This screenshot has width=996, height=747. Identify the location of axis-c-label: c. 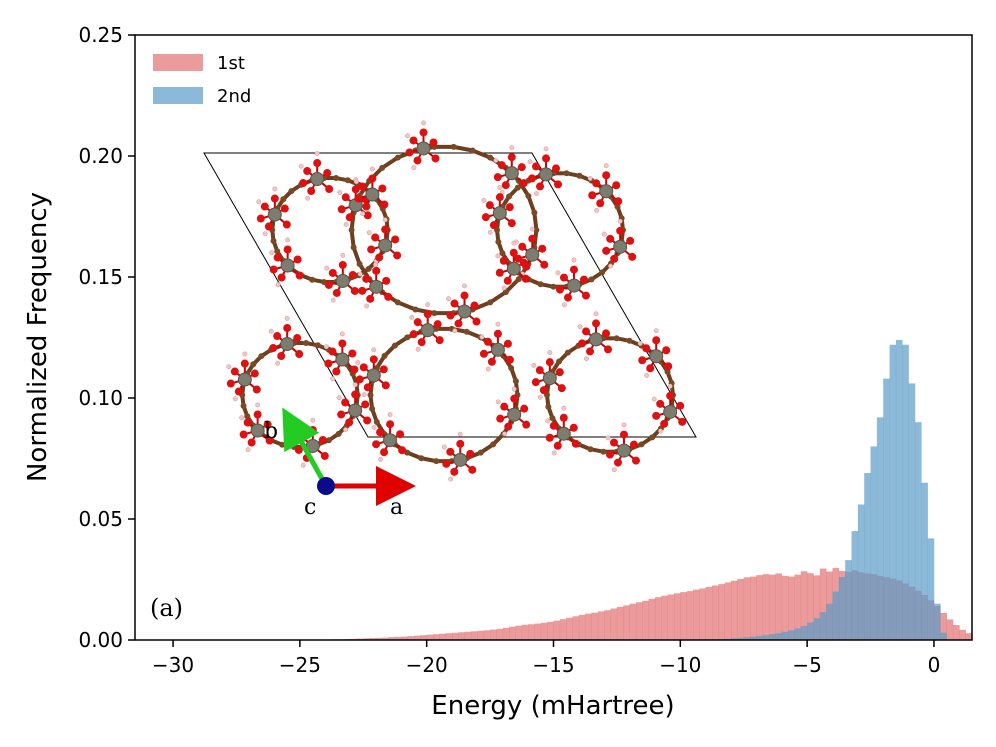
(310, 507).